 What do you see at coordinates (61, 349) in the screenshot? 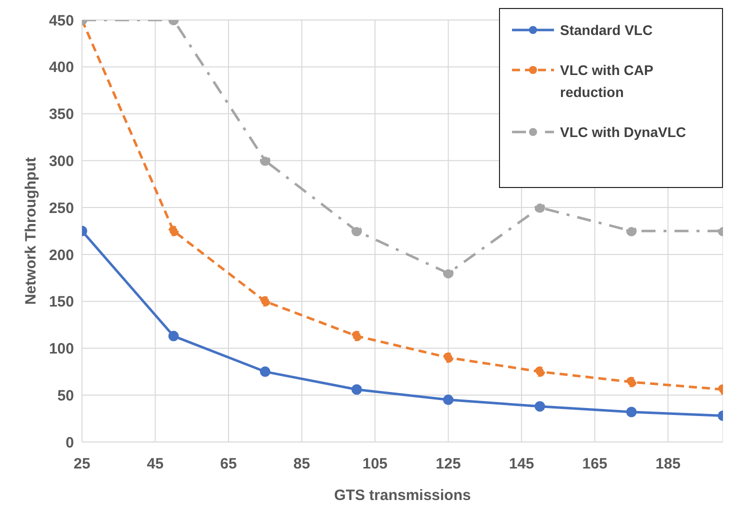
I see `y-tick-label: 100` at bounding box center [61, 349].